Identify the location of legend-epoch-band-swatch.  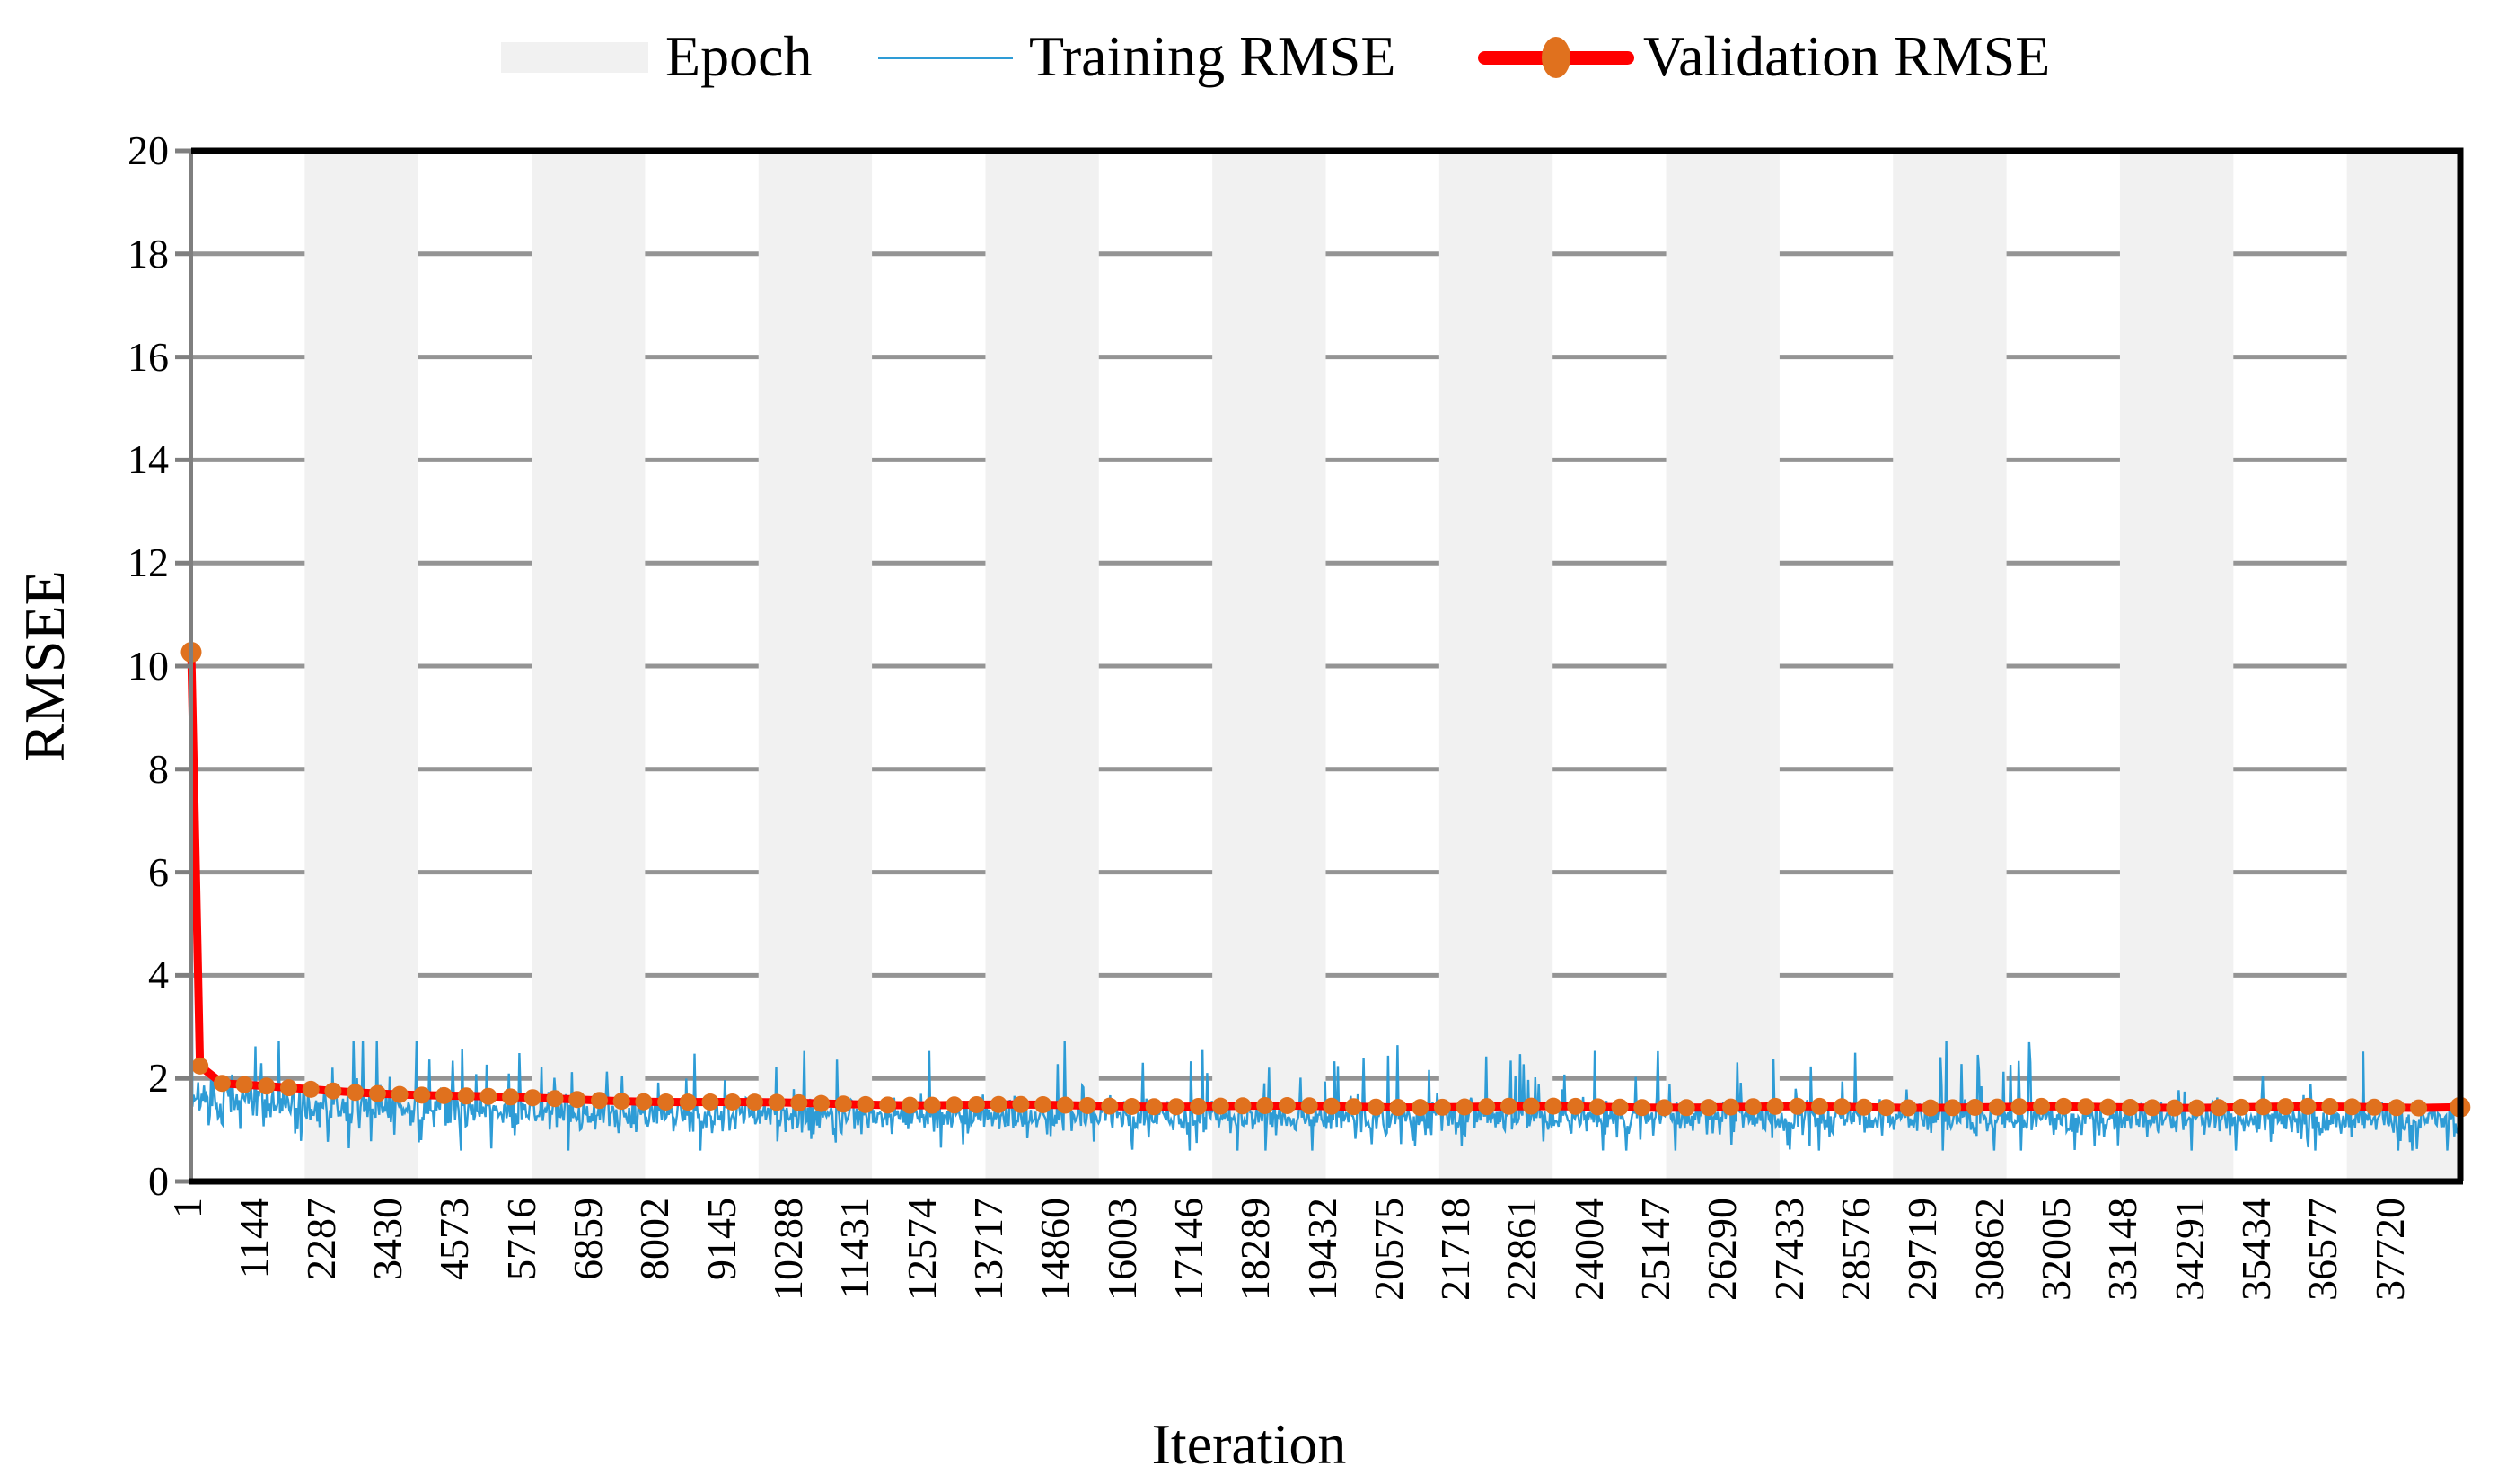
(575, 57).